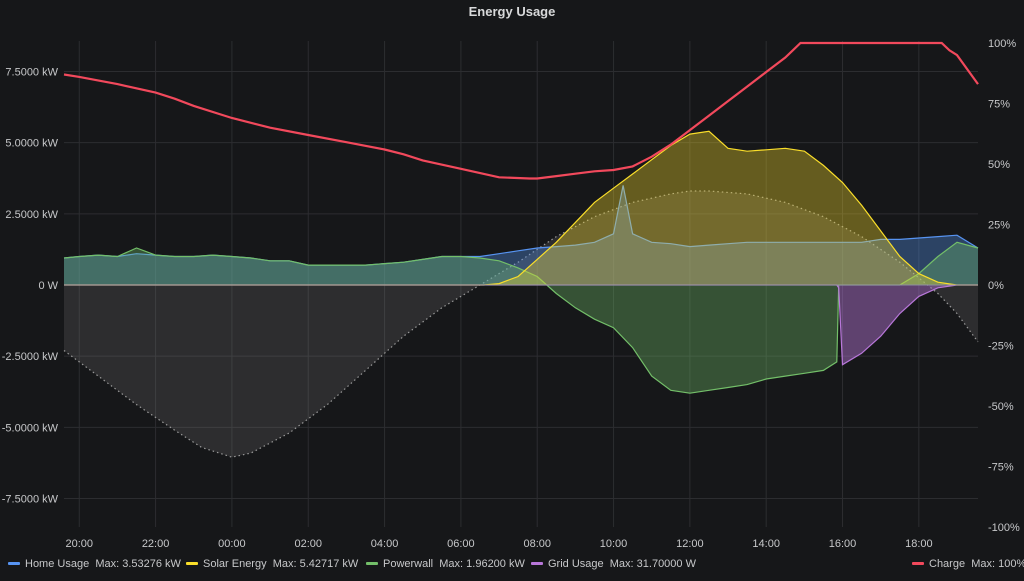  I want to click on x-tick-label: 00:00, so click(232, 544).